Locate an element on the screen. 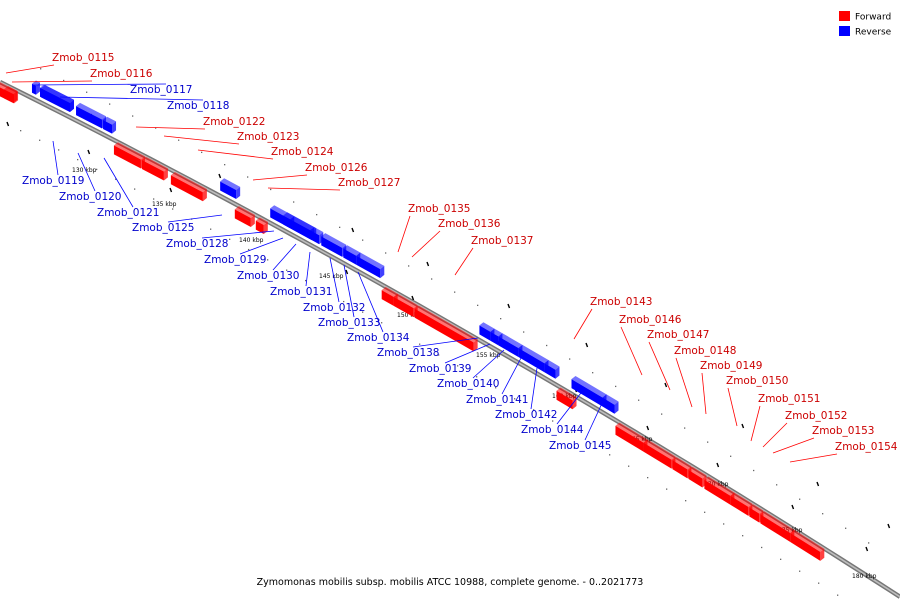  gene-label: Zmob_0128 is located at coordinates (197, 244).